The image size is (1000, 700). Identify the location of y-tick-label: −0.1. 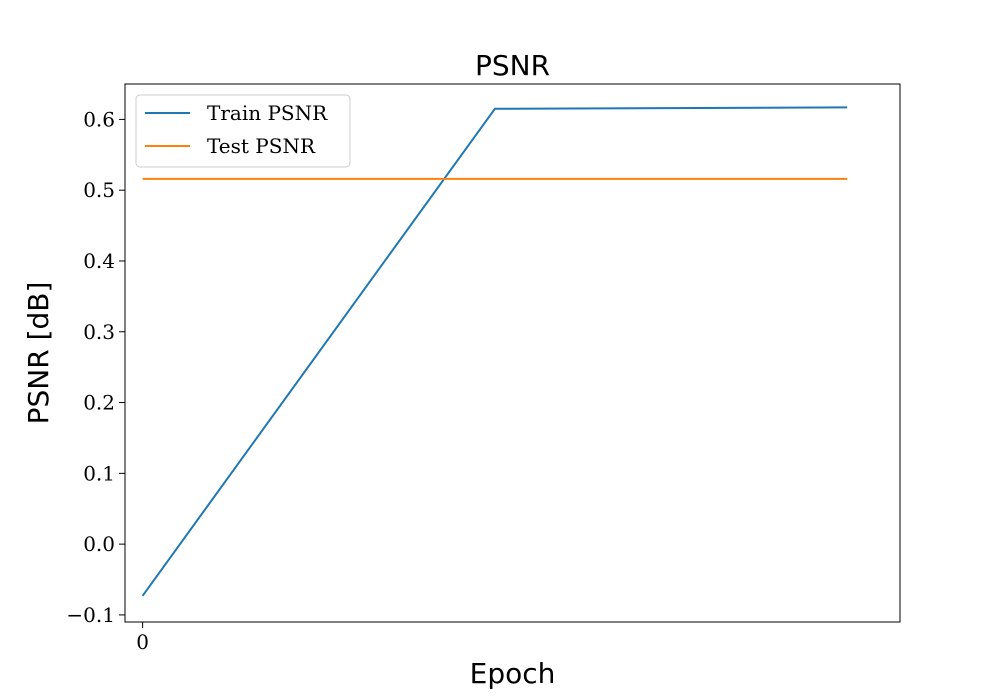
(90, 615).